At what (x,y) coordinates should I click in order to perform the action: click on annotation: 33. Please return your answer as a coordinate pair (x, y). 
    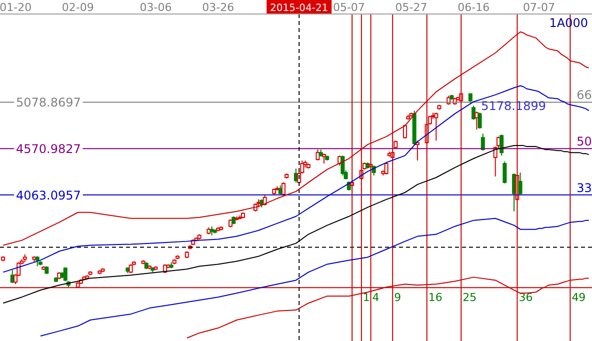
    Looking at the image, I should click on (584, 187).